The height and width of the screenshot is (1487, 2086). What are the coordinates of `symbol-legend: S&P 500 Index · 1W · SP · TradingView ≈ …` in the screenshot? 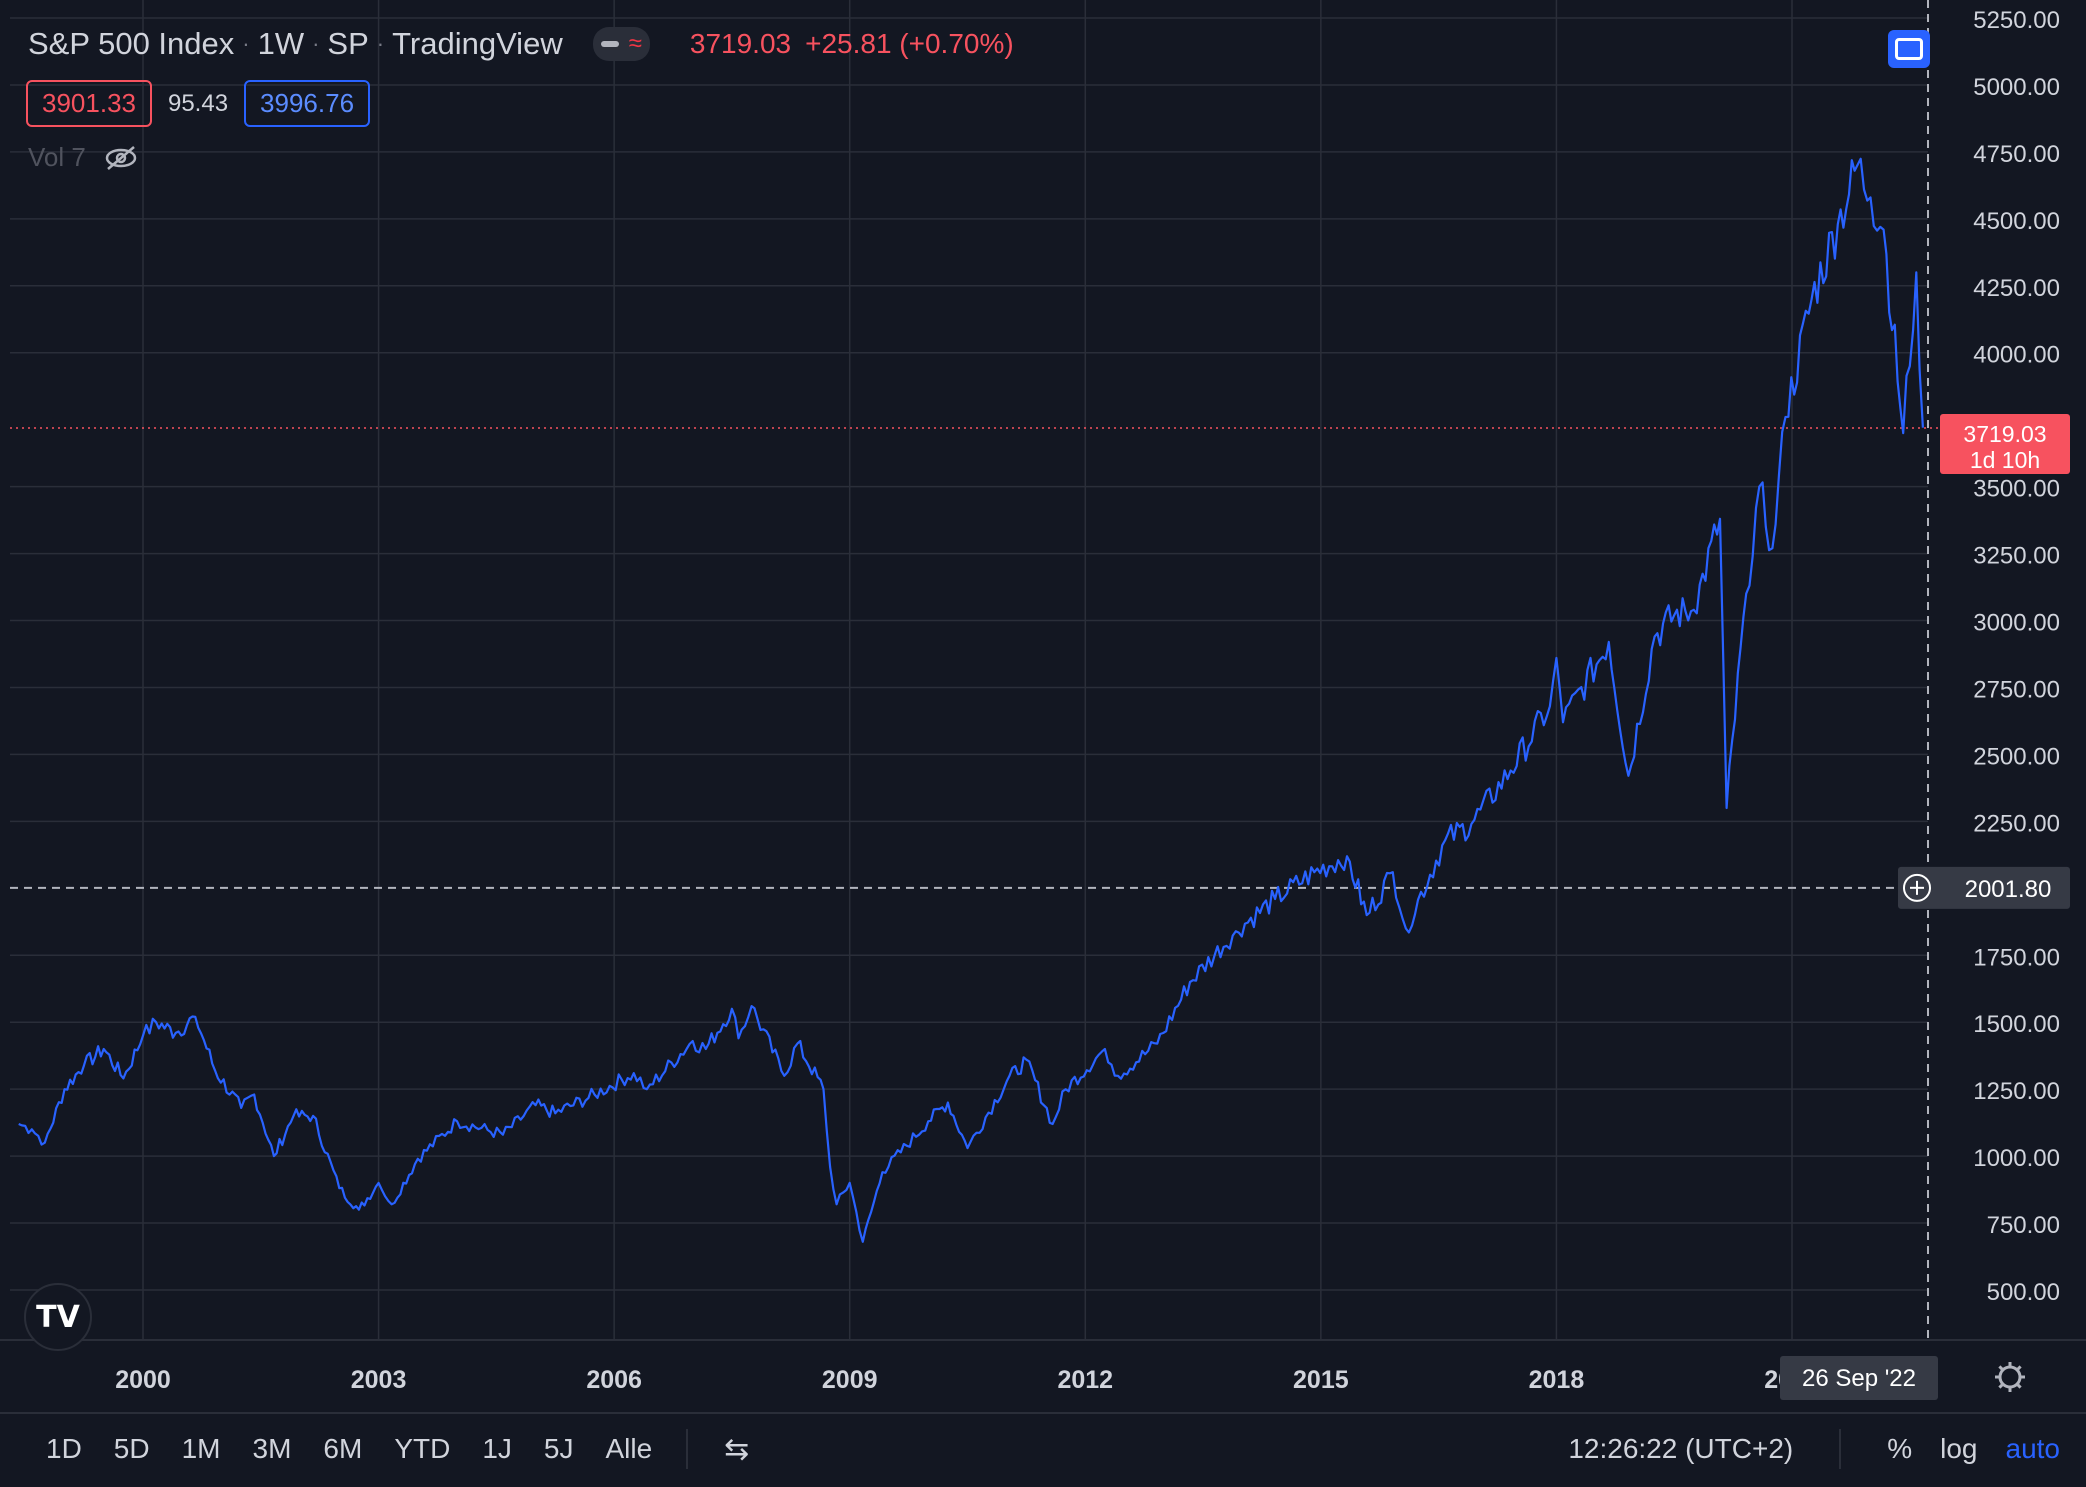 It's located at (521, 44).